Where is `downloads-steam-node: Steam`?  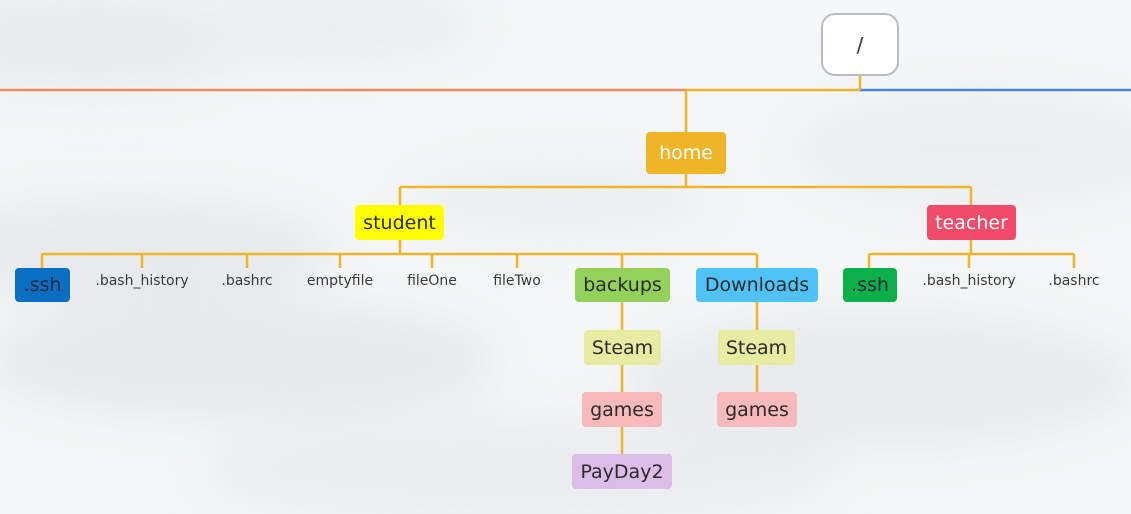 downloads-steam-node: Steam is located at coordinates (756, 347).